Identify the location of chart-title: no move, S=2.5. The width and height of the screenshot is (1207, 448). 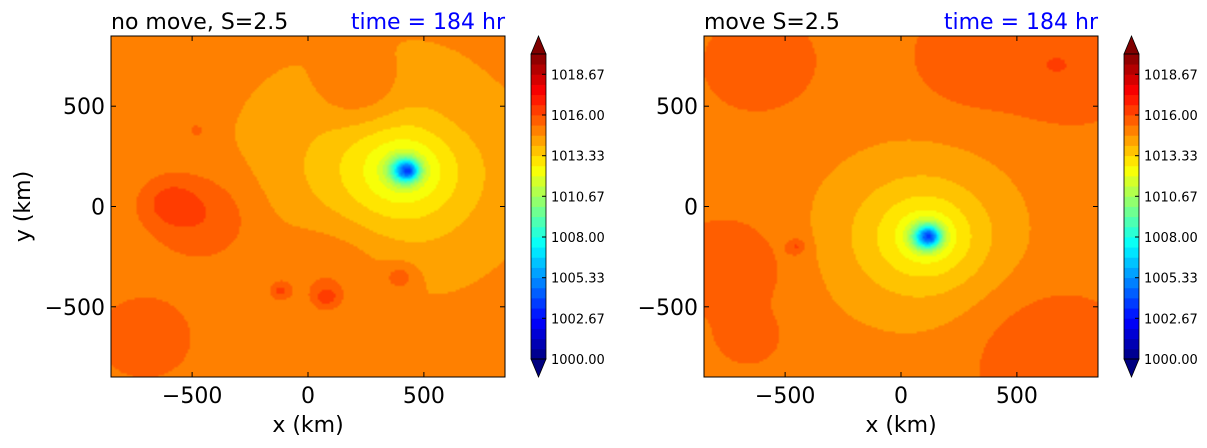
(199, 22).